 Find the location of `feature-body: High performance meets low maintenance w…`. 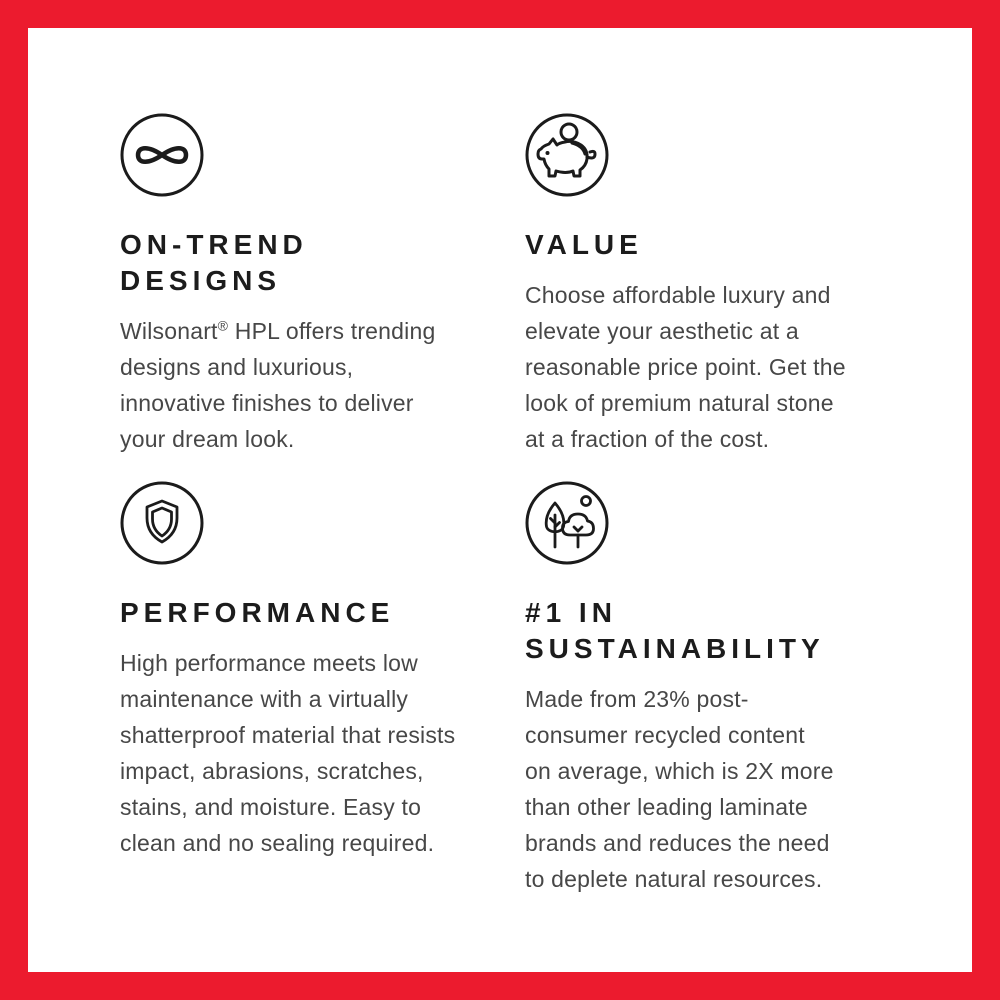

feature-body: High performance meets low maintenance w… is located at coordinates (288, 753).